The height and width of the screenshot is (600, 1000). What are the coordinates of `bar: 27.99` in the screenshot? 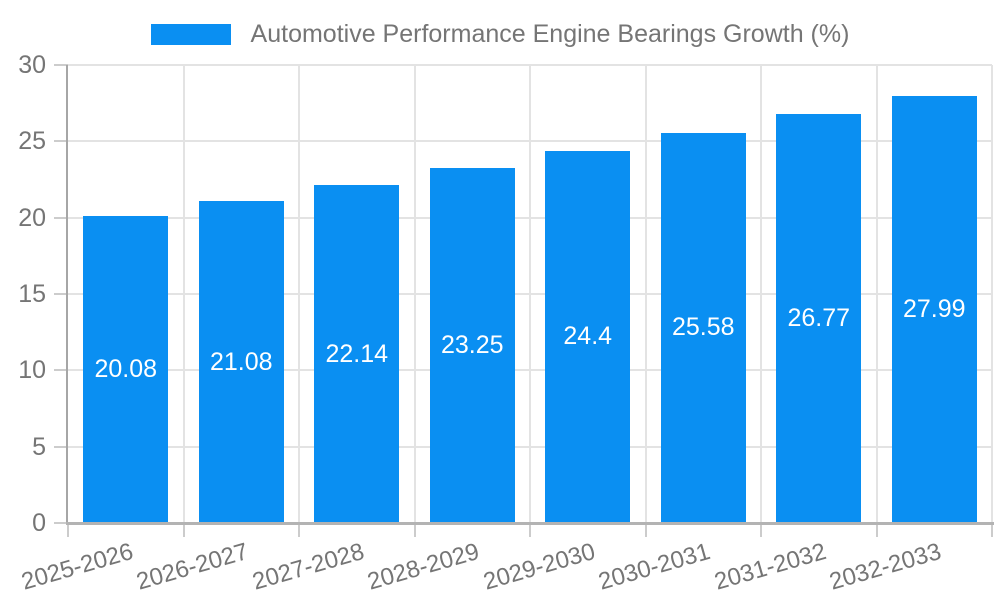 It's located at (934, 309).